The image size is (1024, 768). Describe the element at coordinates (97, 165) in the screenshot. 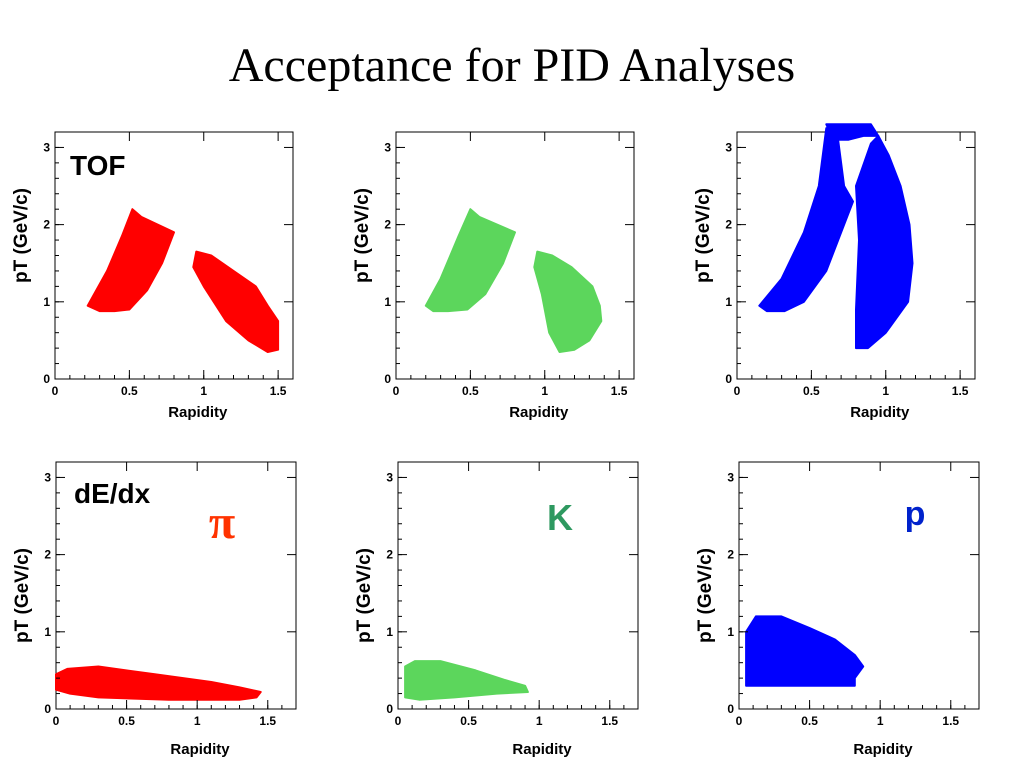

I see `detector-label: TOF` at that location.